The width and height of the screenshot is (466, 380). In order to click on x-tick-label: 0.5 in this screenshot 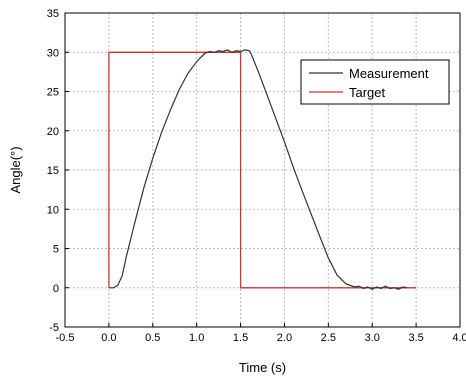, I will do `click(152, 338)`.